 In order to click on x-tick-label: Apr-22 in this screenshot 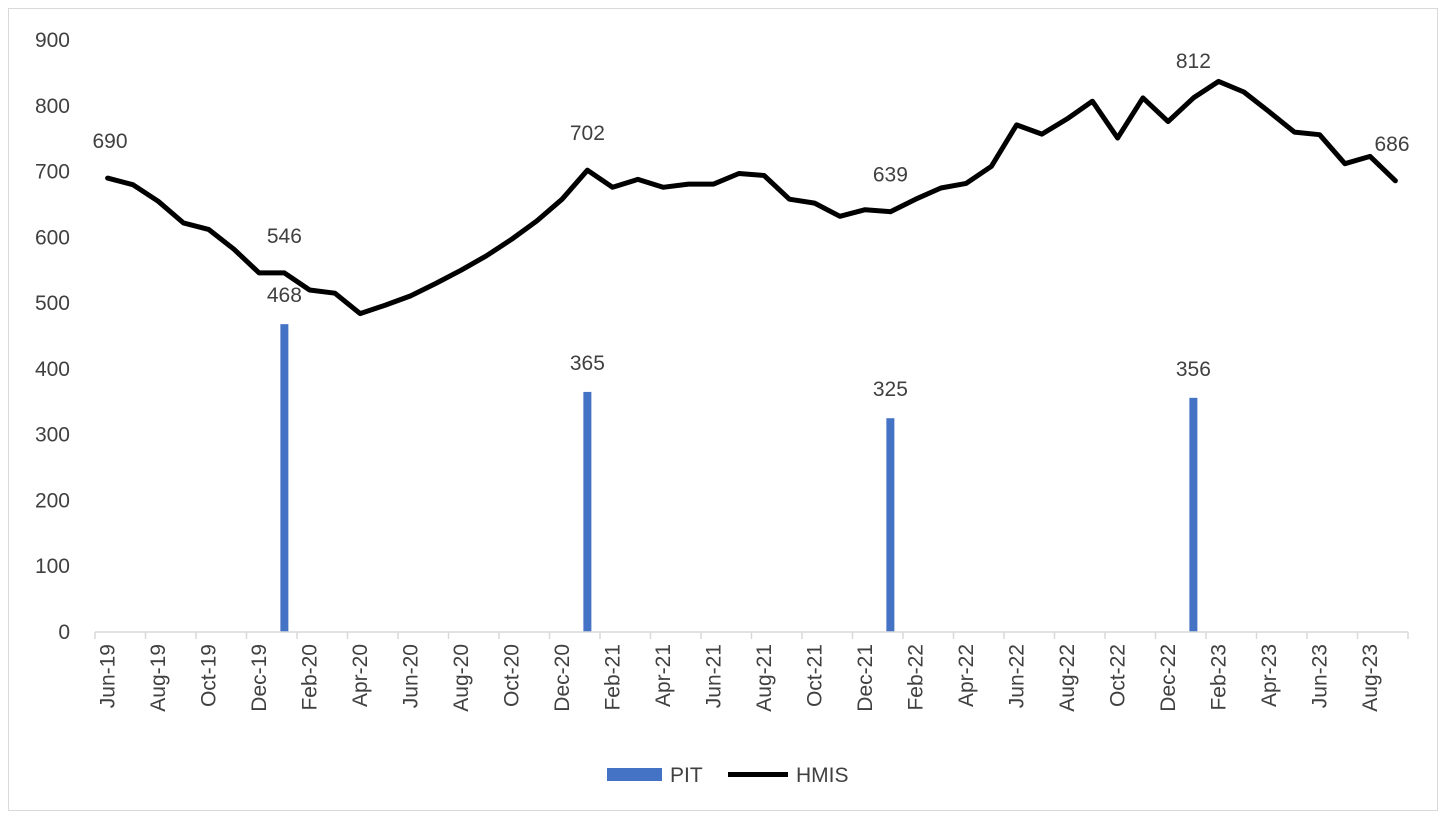, I will do `click(966, 675)`.